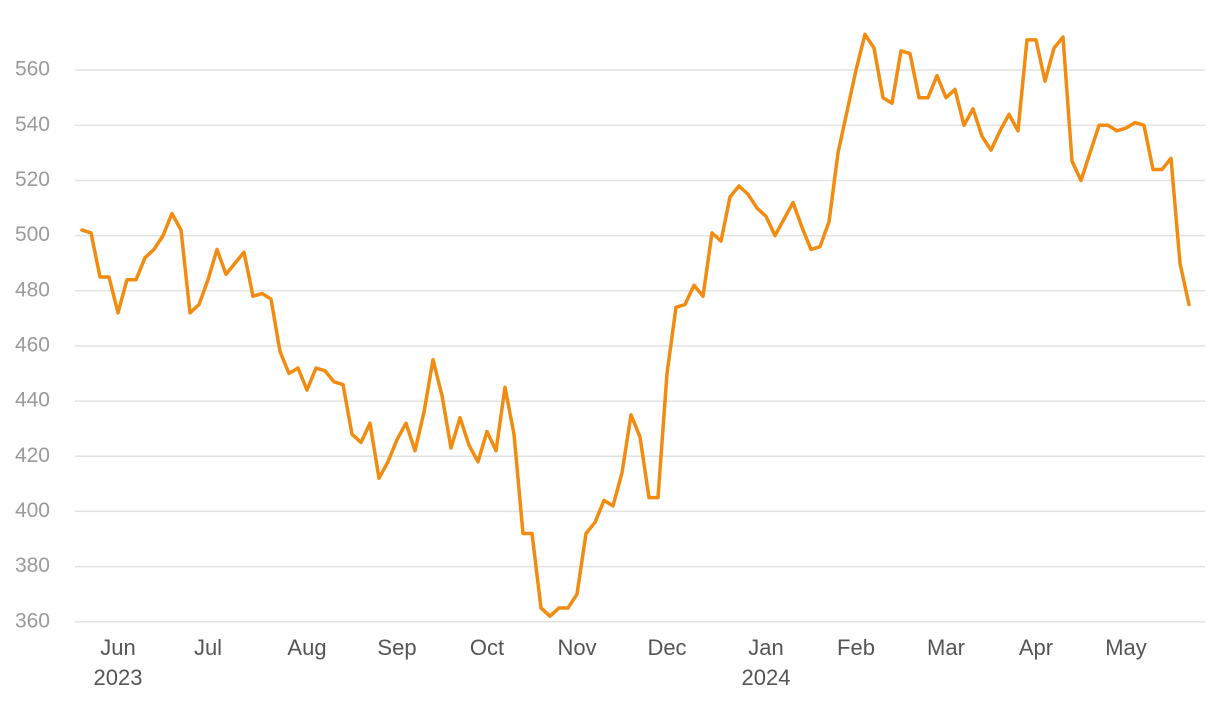 This screenshot has width=1220, height=702. What do you see at coordinates (765, 647) in the screenshot?
I see `x-tick-label: Jan` at bounding box center [765, 647].